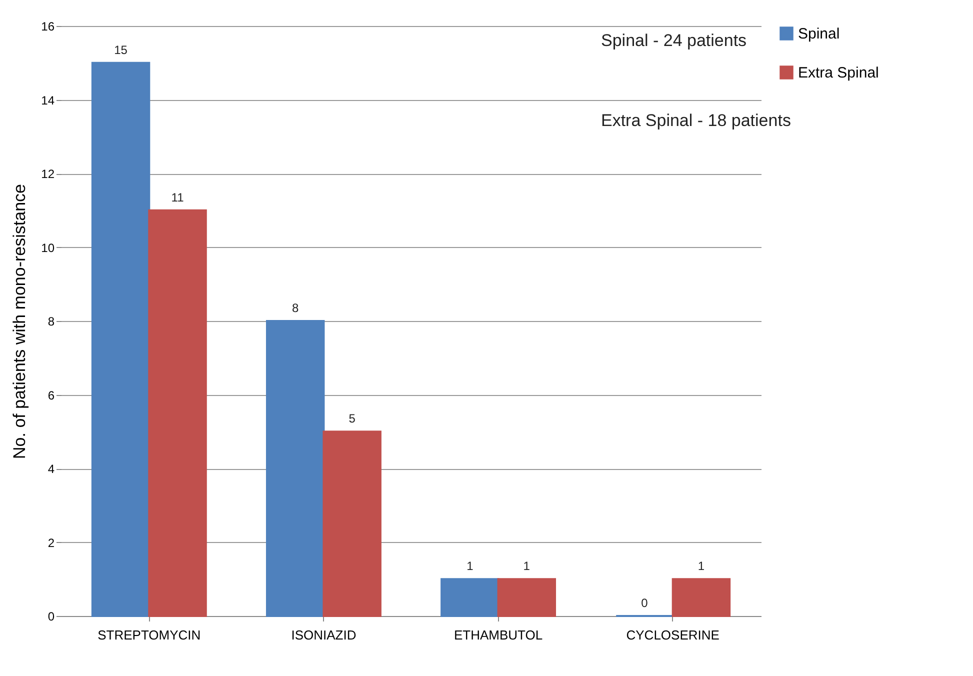 The width and height of the screenshot is (973, 676). What do you see at coordinates (149, 635) in the screenshot?
I see `x-tick-label: STREPTOMYCIN` at bounding box center [149, 635].